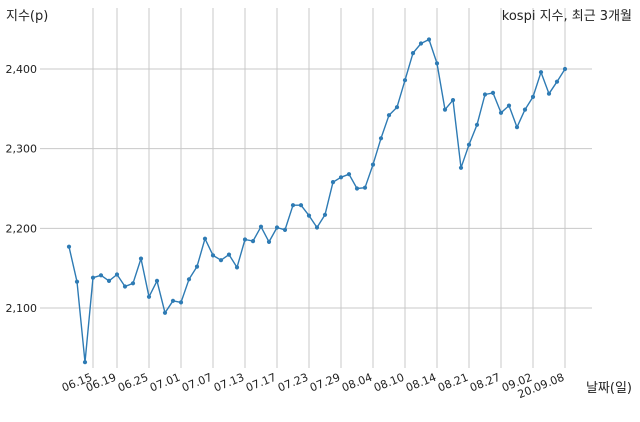 Image resolution: width=640 pixels, height=422 pixels. I want to click on x-tick-label: 08.14, so click(421, 383).